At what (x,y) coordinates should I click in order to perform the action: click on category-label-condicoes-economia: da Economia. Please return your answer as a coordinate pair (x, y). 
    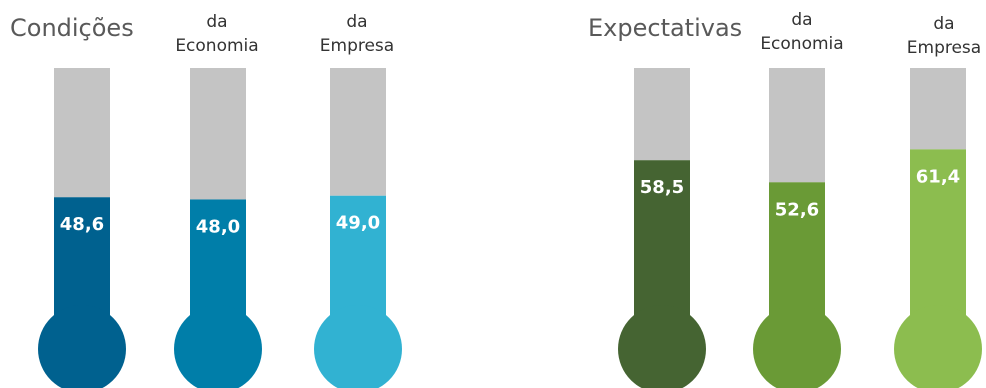
    Looking at the image, I should click on (217, 34).